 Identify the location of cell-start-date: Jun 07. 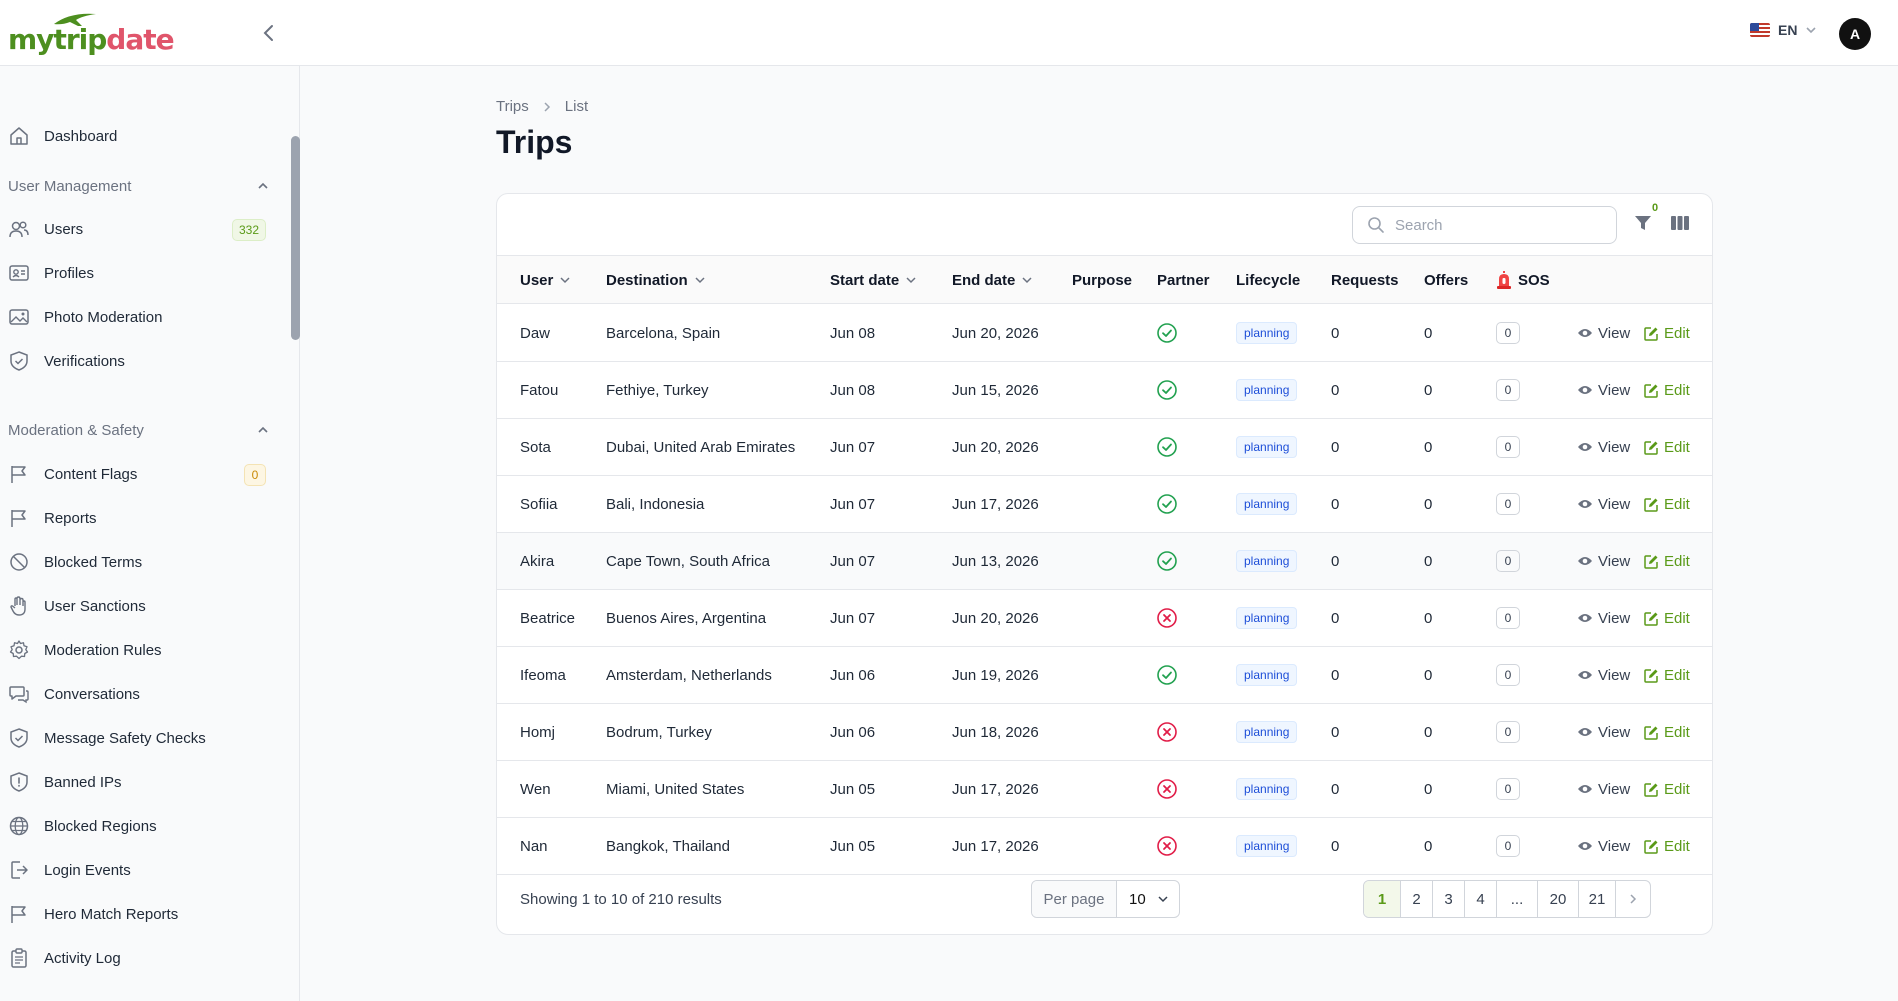
(853, 504).